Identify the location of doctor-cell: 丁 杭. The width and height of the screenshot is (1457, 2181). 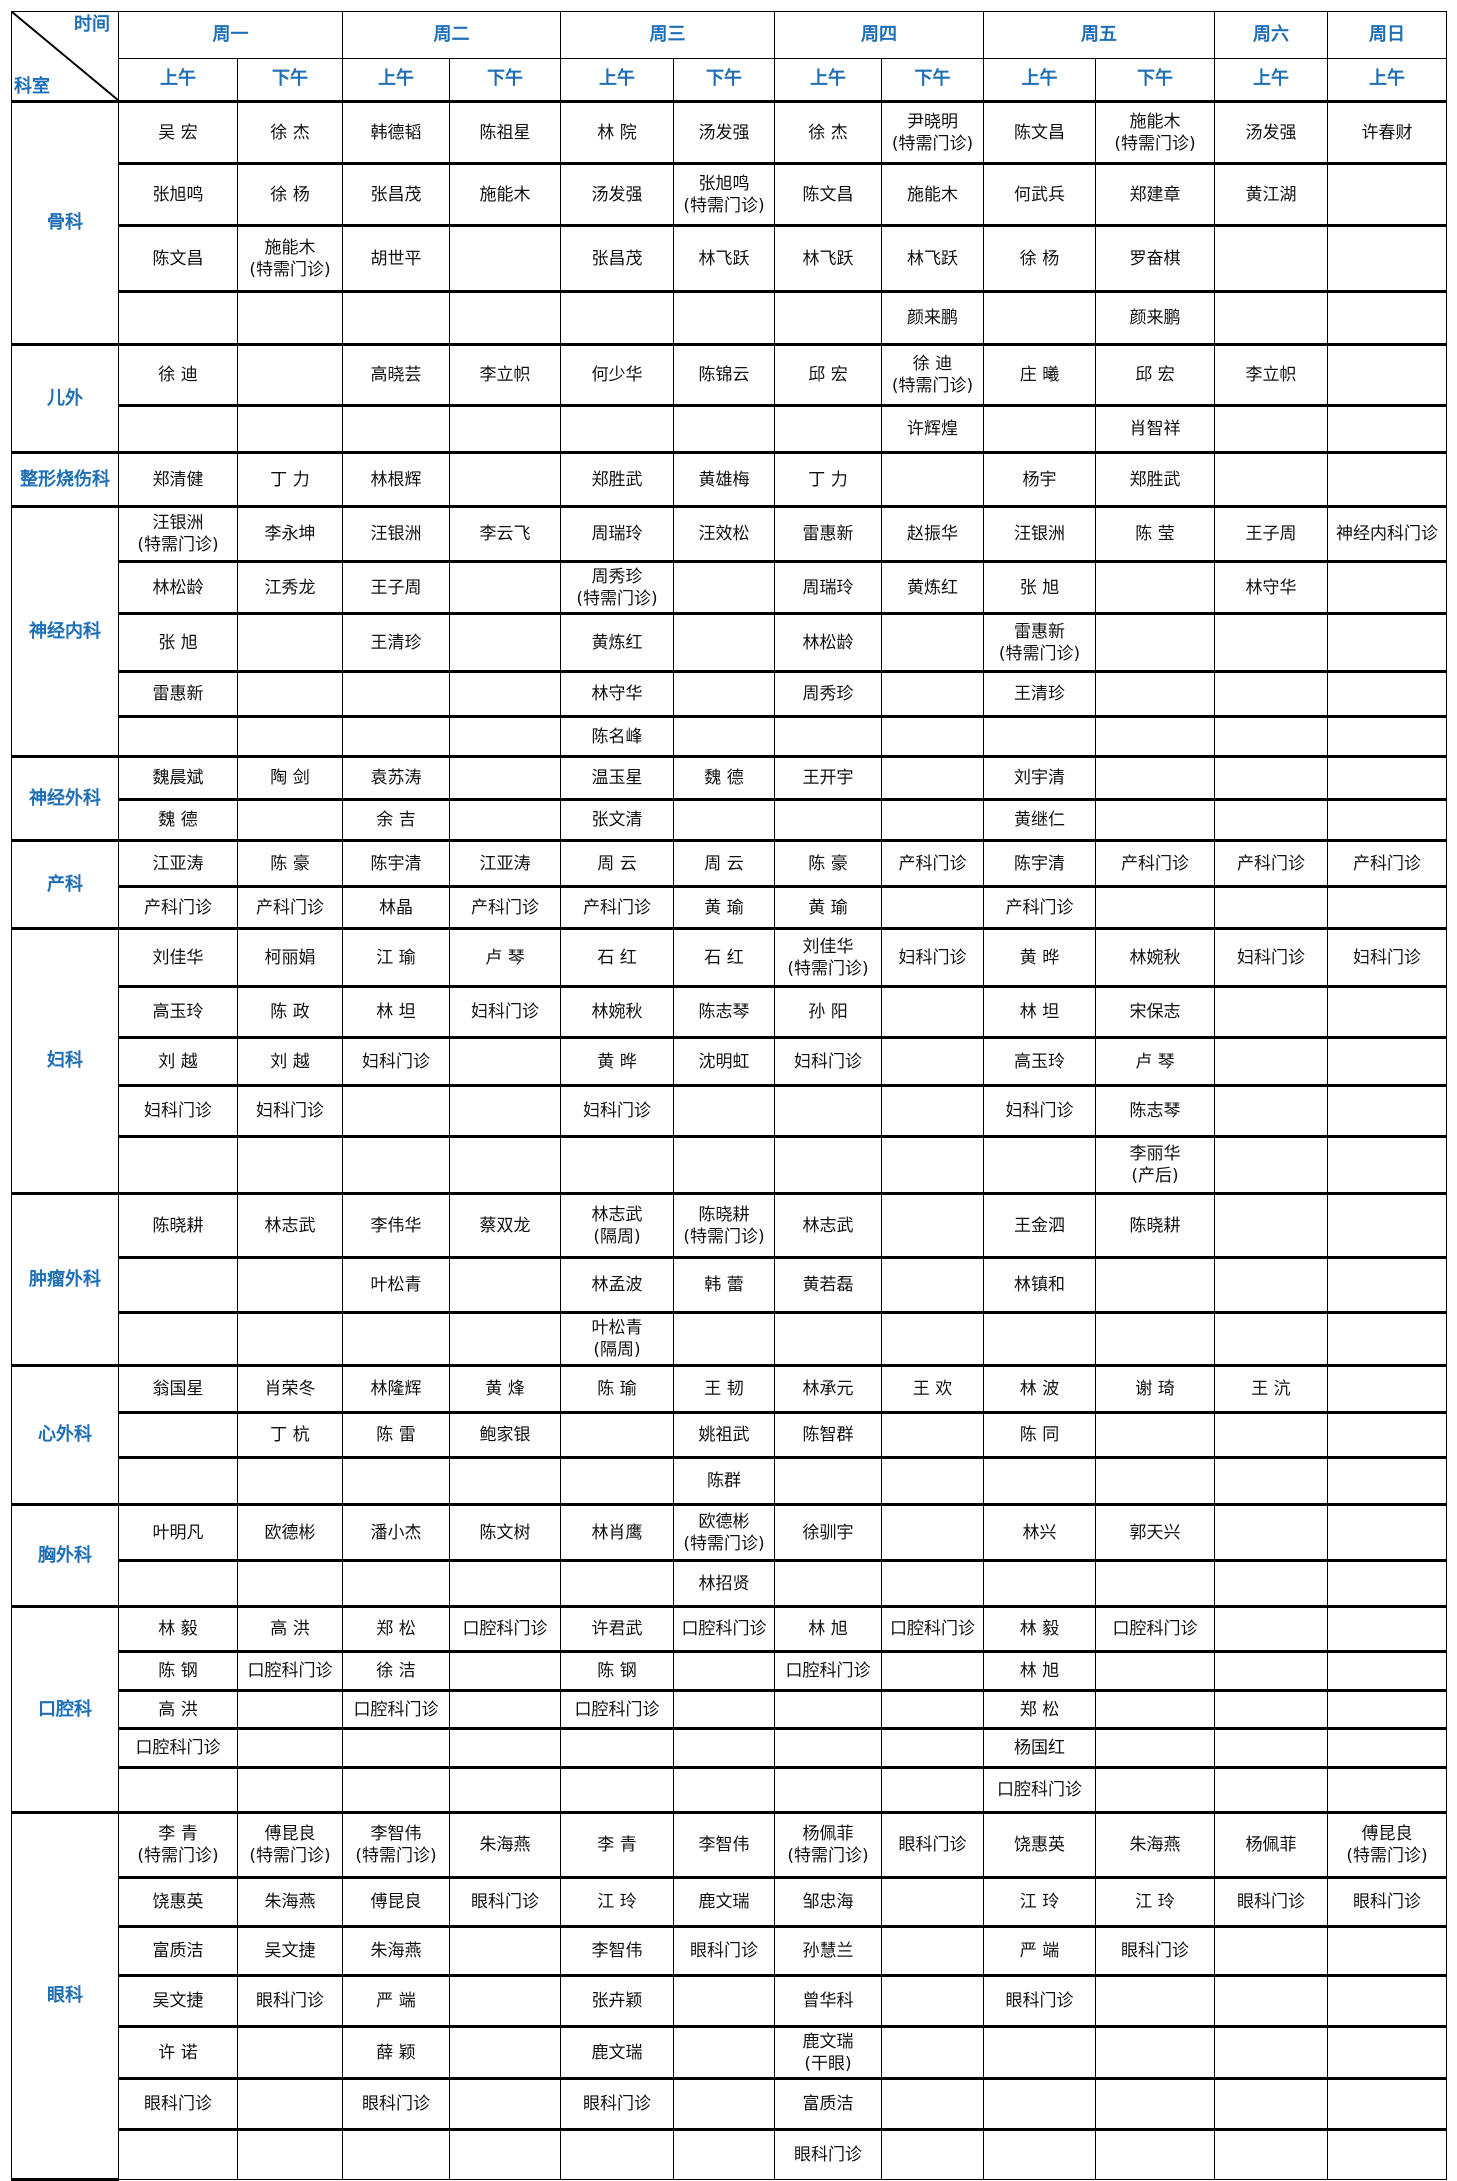
(290, 1434).